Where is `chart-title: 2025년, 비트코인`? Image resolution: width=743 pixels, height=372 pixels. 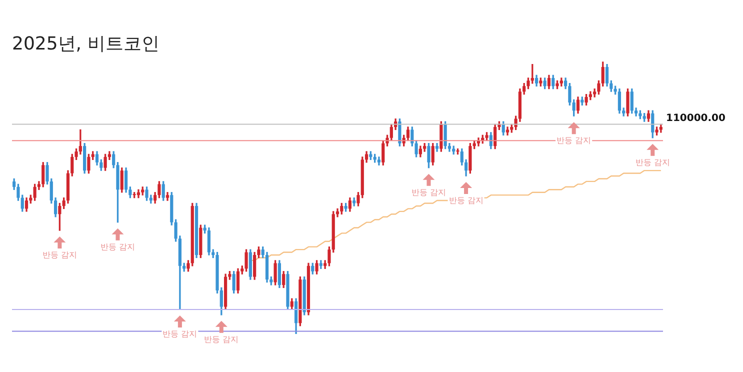
chart-title: 2025년, 비트코인 is located at coordinates (86, 43).